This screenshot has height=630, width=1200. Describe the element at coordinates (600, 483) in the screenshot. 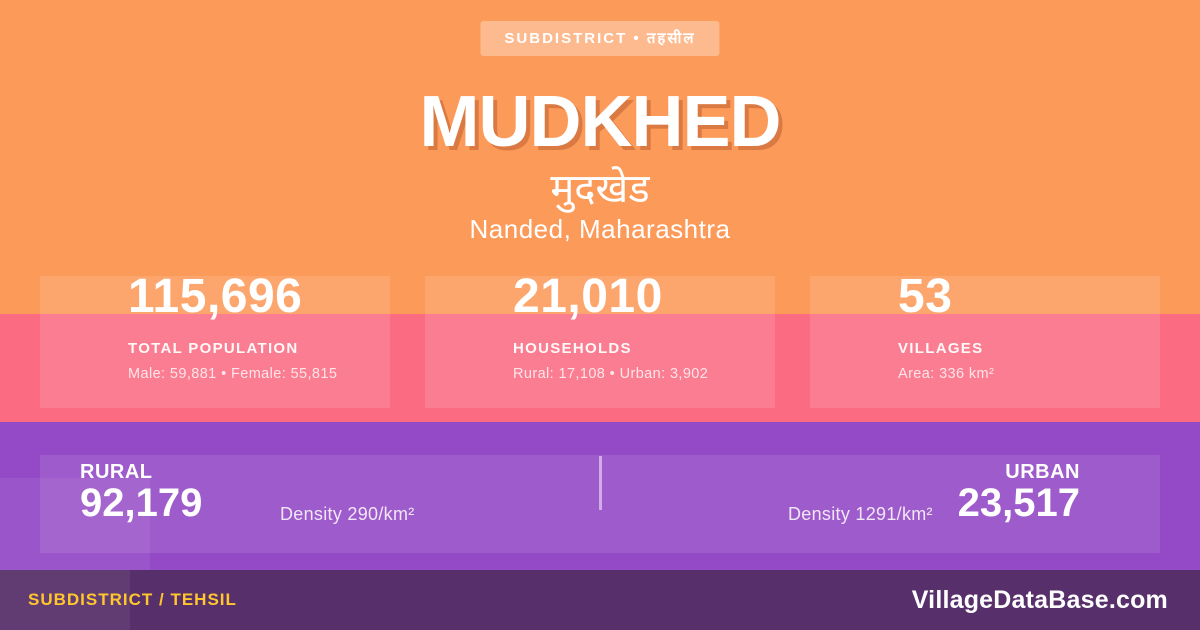

I see `rural-urban-divider` at that location.